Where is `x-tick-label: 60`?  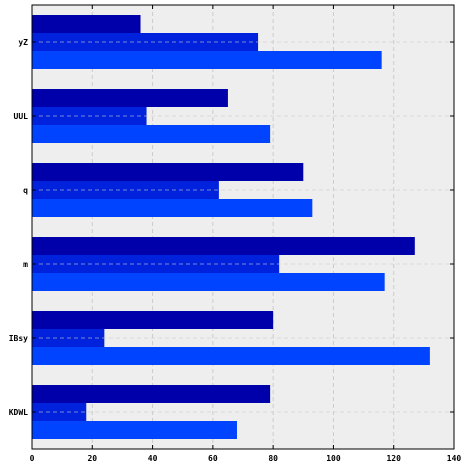 x-tick-label: 60 is located at coordinates (213, 458).